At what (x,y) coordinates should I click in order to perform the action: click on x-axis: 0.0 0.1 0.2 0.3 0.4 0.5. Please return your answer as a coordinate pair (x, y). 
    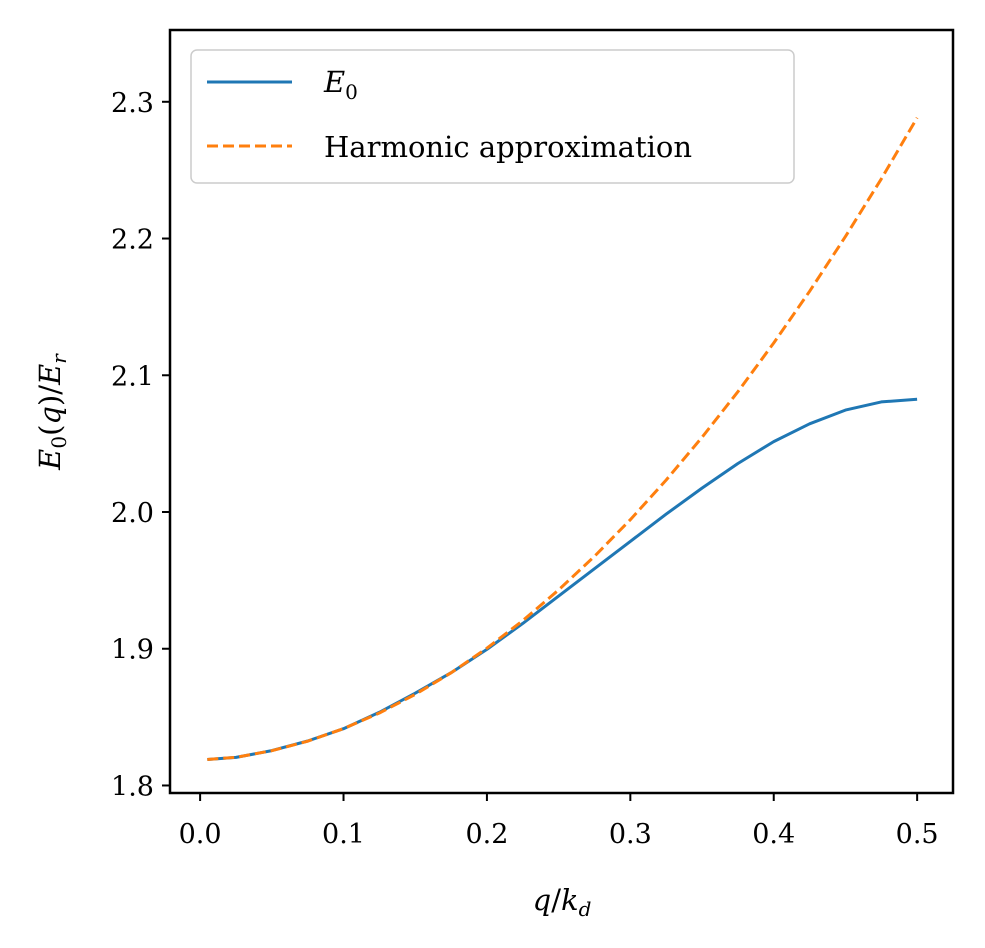
    Looking at the image, I should click on (559, 821).